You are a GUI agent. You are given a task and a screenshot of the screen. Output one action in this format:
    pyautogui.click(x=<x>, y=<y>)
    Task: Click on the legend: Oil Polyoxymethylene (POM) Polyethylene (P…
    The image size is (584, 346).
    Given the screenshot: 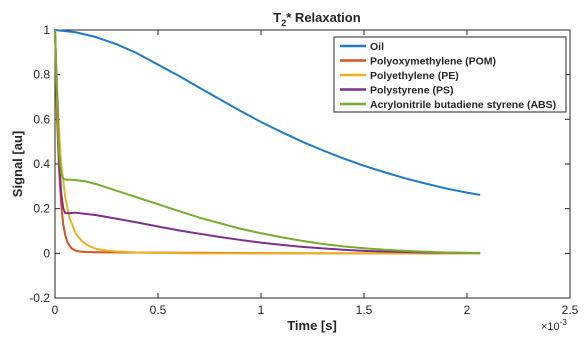 What is the action you would take?
    pyautogui.click(x=450, y=74)
    